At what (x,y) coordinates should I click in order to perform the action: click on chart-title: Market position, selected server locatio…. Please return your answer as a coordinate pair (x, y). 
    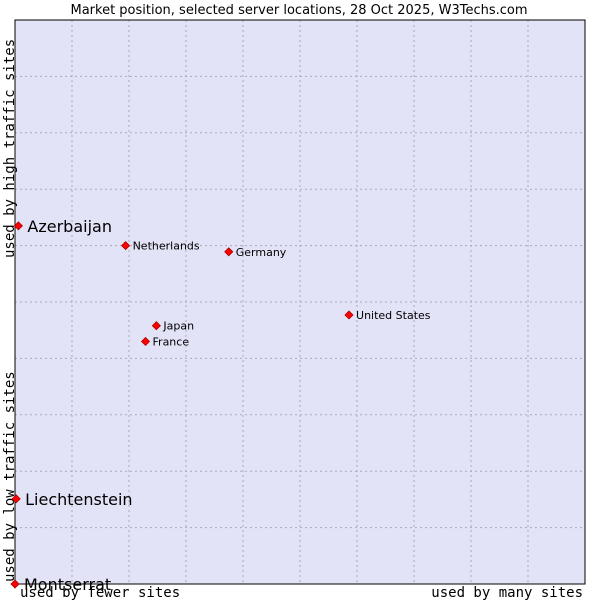
    Looking at the image, I should click on (298, 10).